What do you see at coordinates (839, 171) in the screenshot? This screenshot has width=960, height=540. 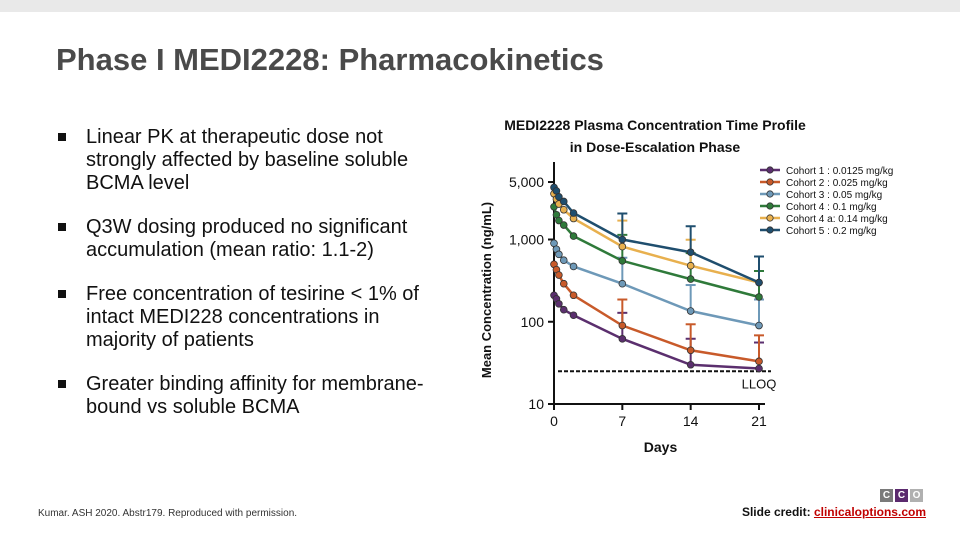 I see `legend-entry: Cohort 1 : 0.0125 mg/kg` at bounding box center [839, 171].